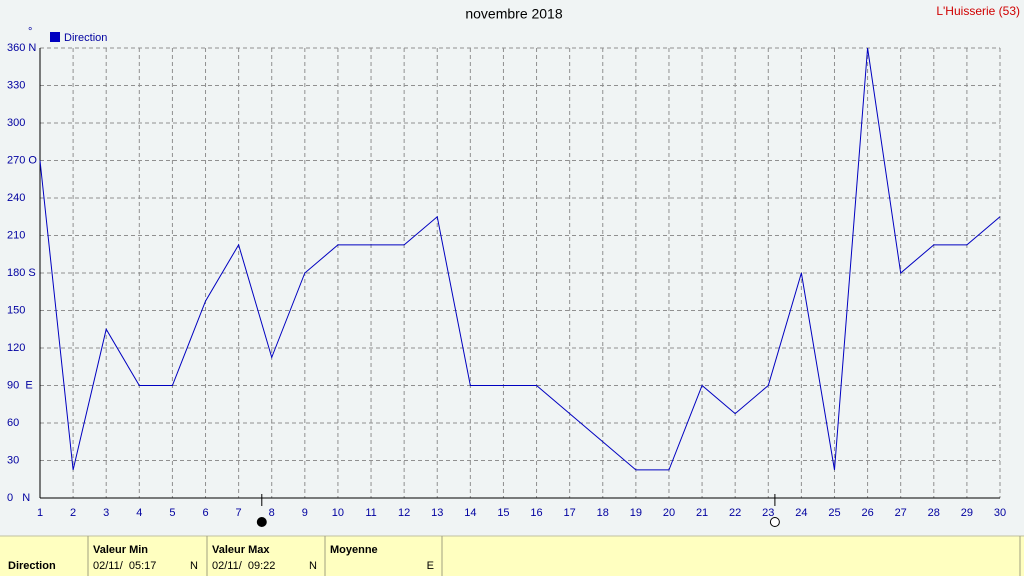 This screenshot has width=1024, height=576. Describe the element at coordinates (934, 513) in the screenshot. I see `x-tick-label: 28` at that location.